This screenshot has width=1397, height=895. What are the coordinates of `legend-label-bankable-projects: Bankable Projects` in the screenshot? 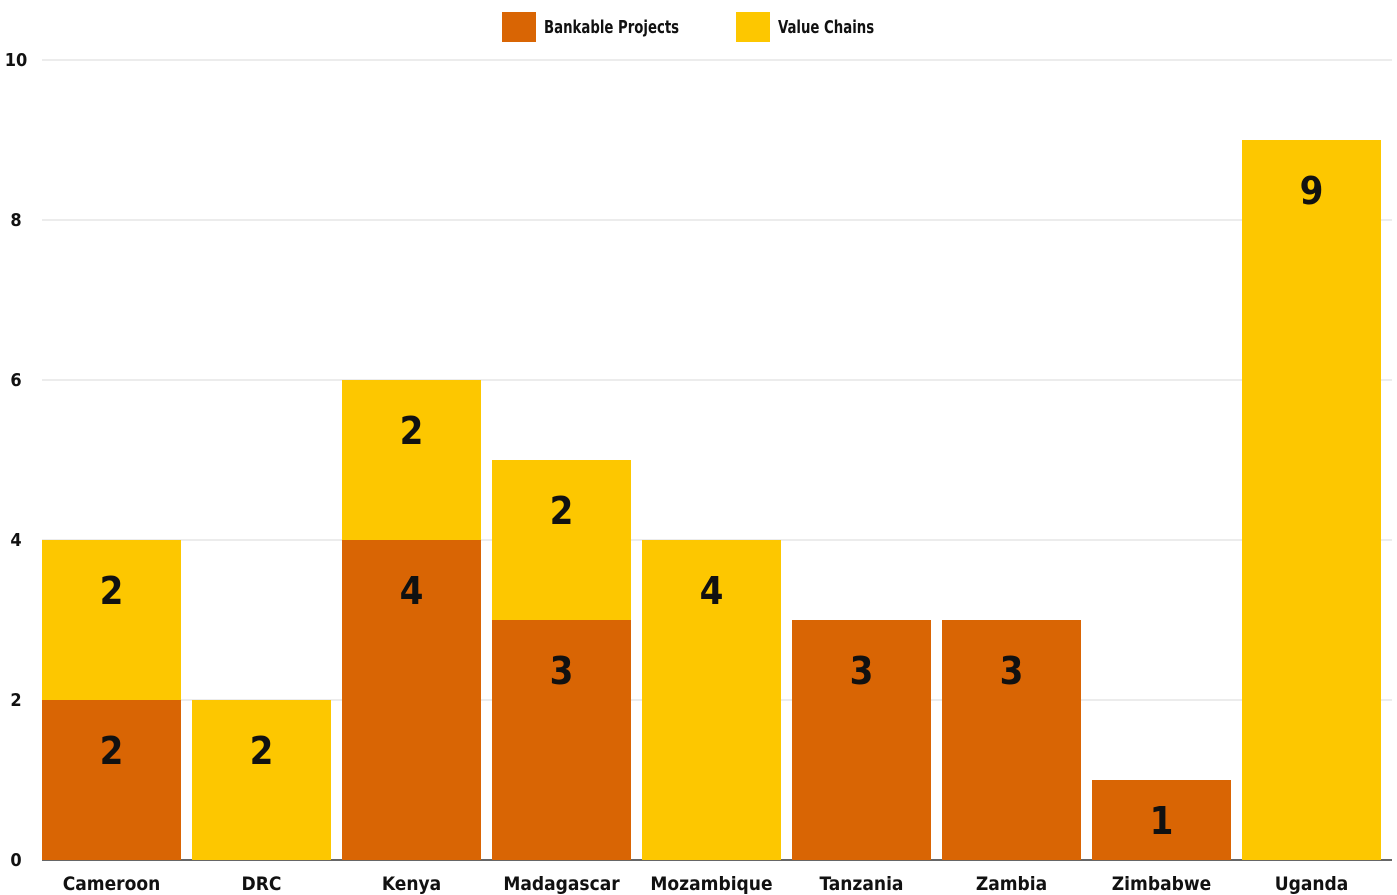 It's located at (611, 27).